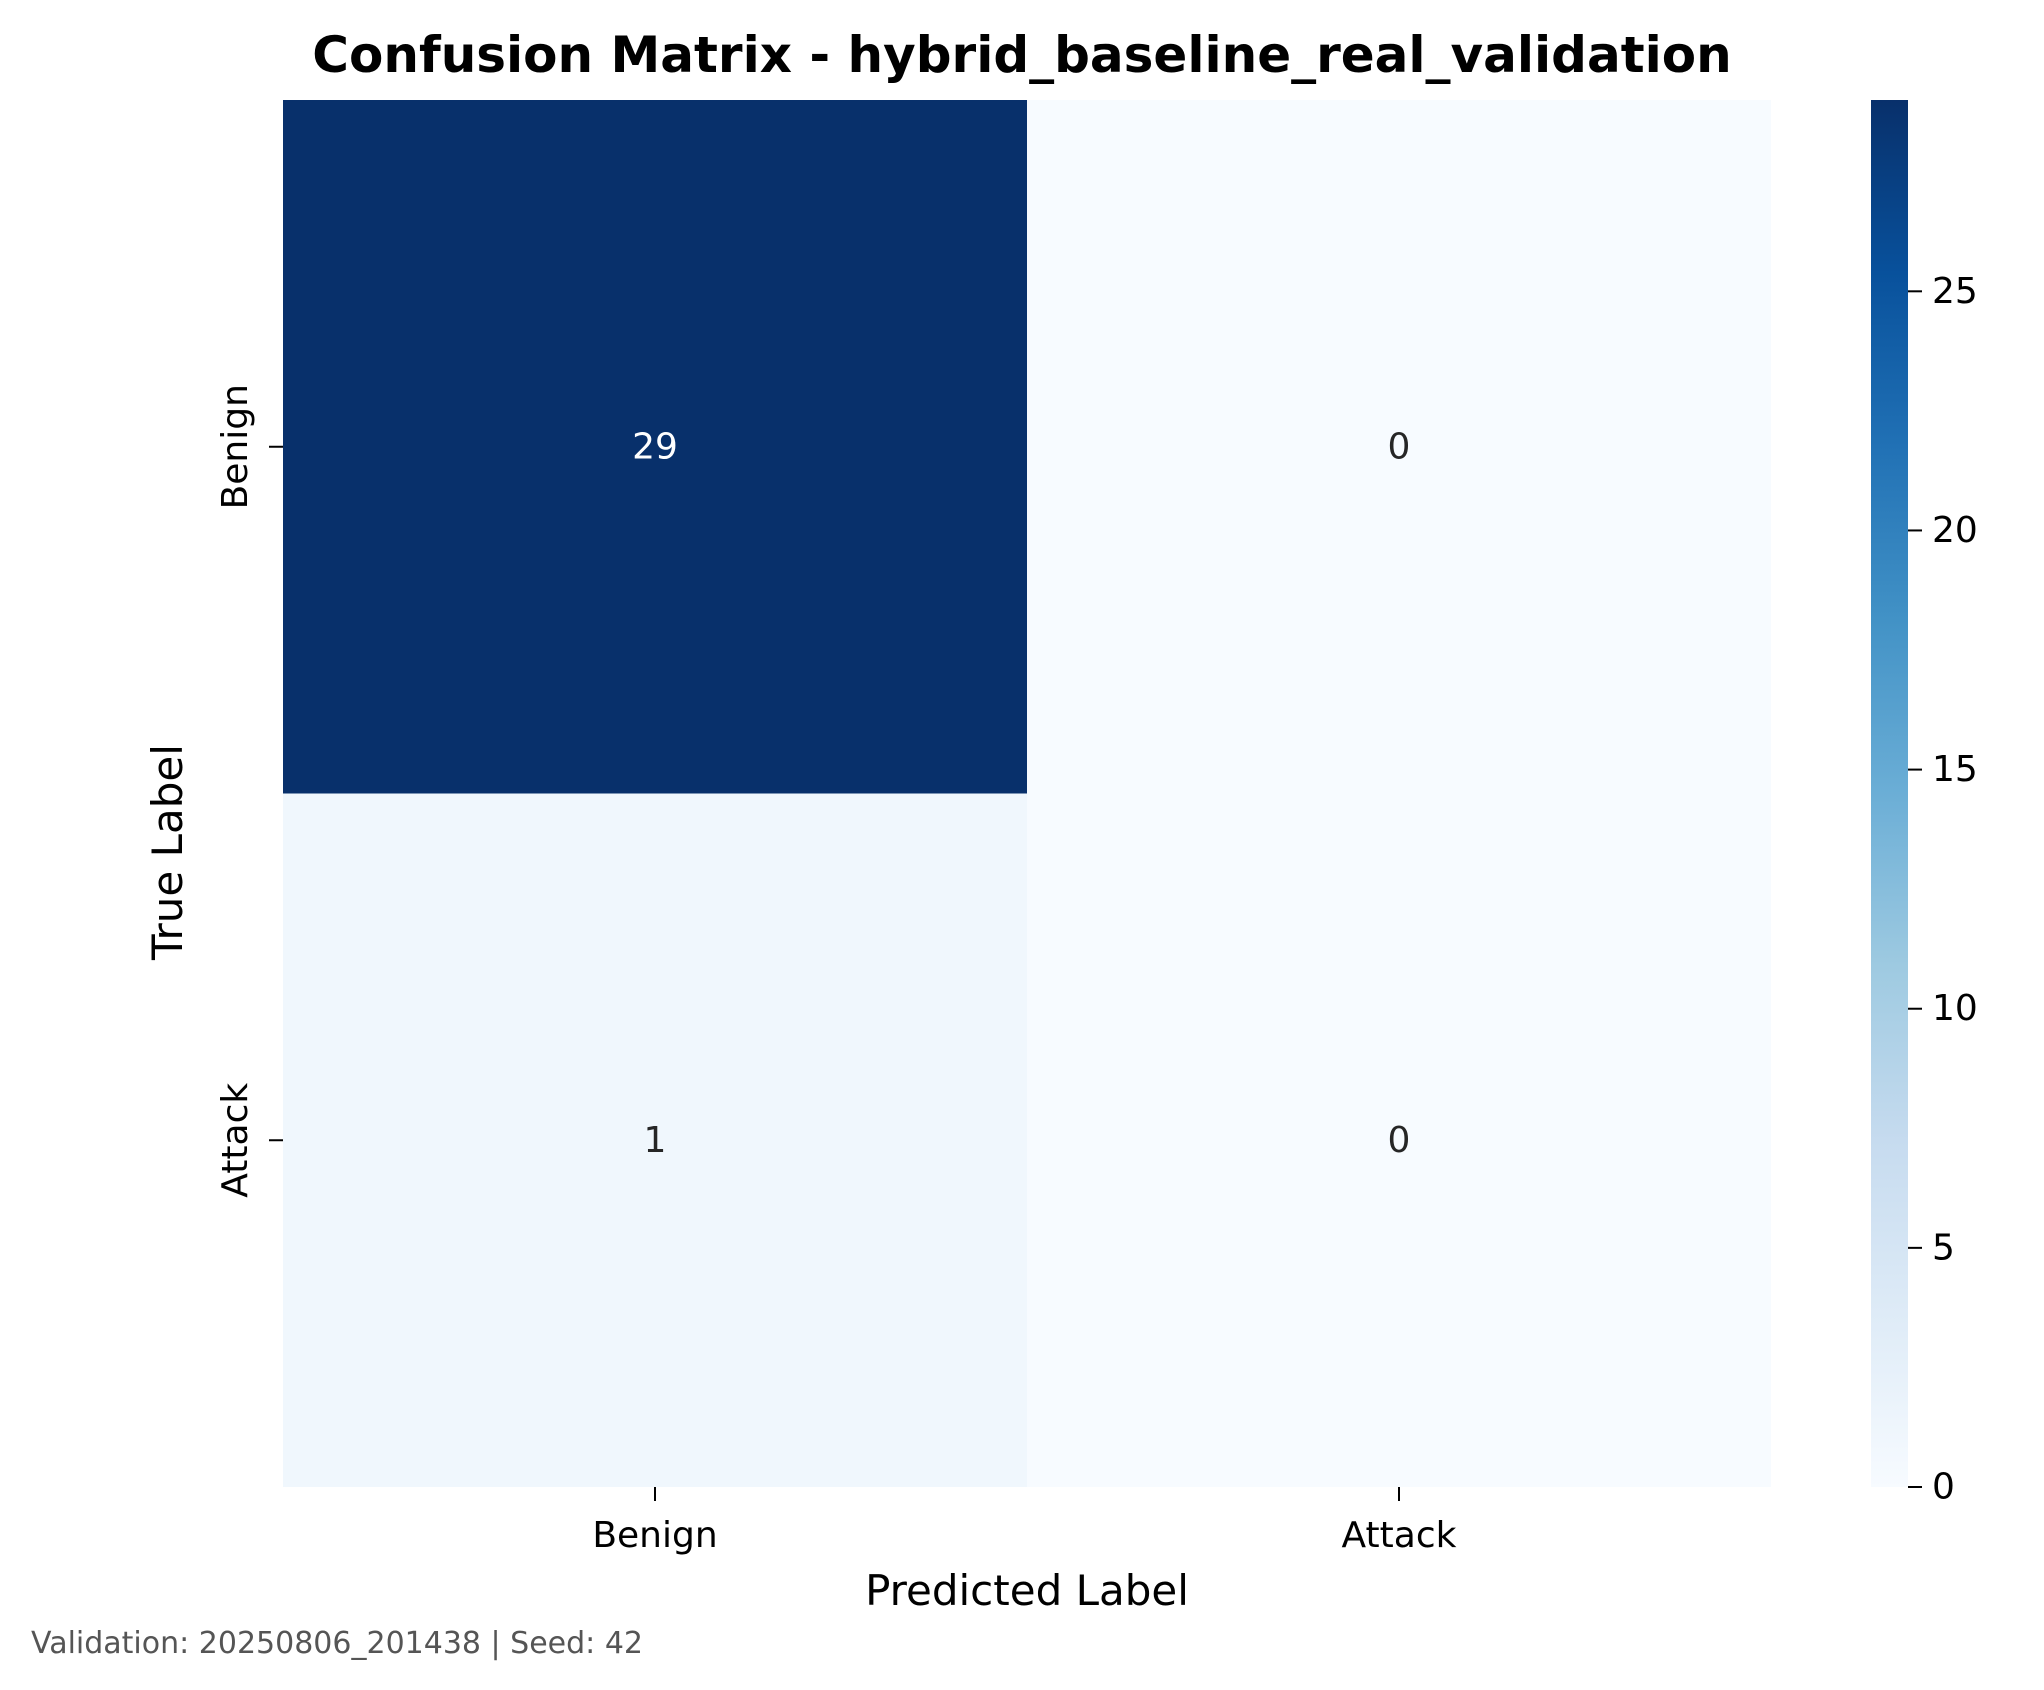 Image resolution: width=2044 pixels, height=1690 pixels. Describe the element at coordinates (1399, 1535) in the screenshot. I see `x-tick-label: Attack` at that location.